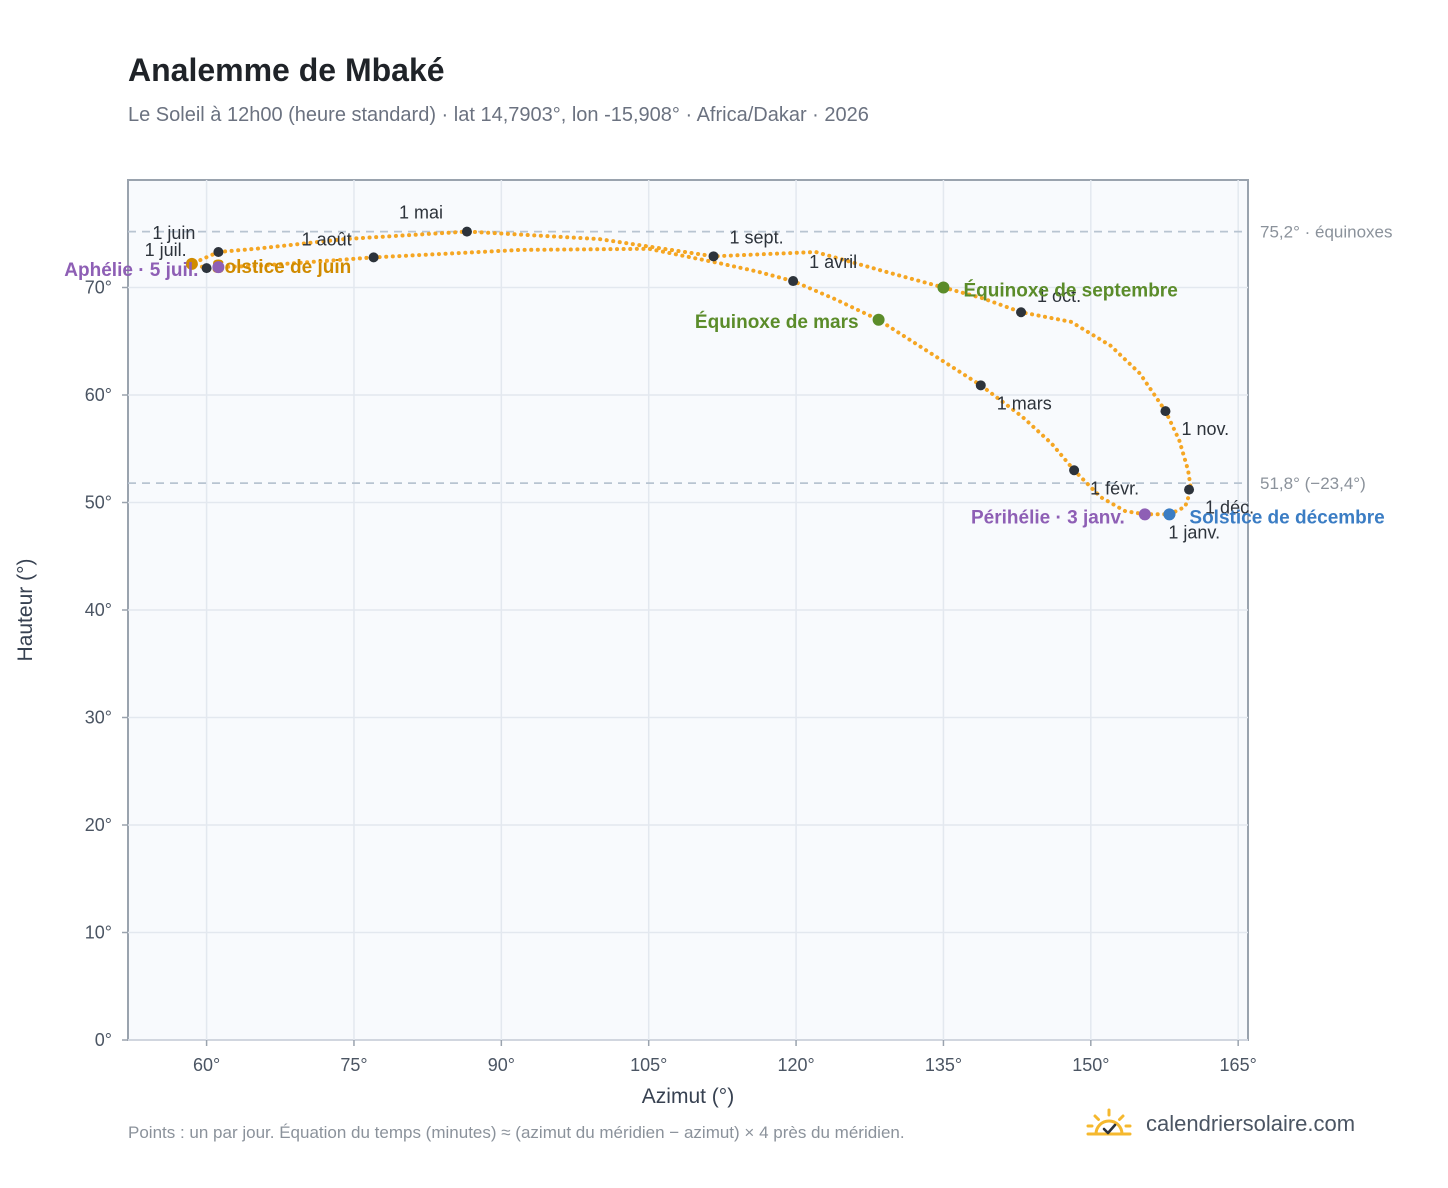 The width and height of the screenshot is (1448, 1188). Describe the element at coordinates (1090, 1065) in the screenshot. I see `x-tick-label: 150°` at that location.